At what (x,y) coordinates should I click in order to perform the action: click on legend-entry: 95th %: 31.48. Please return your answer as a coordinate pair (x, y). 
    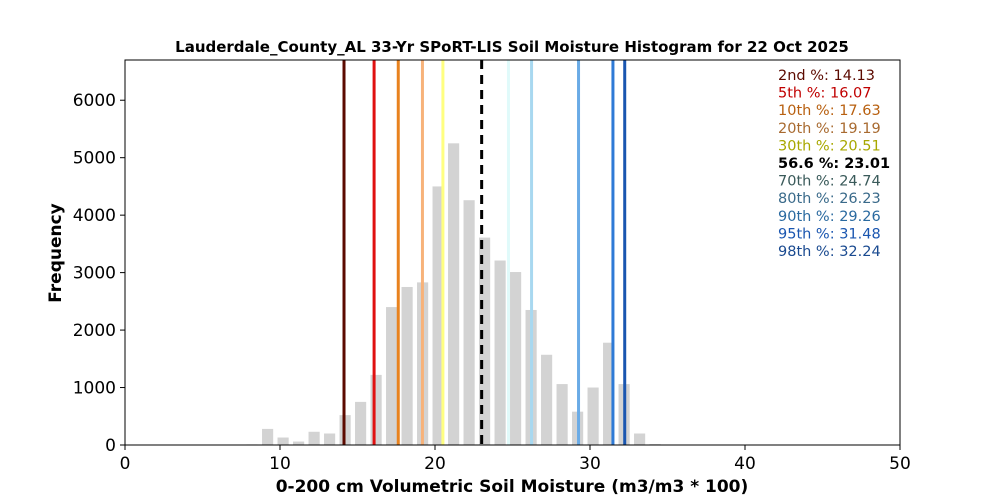
    Looking at the image, I should click on (829, 234).